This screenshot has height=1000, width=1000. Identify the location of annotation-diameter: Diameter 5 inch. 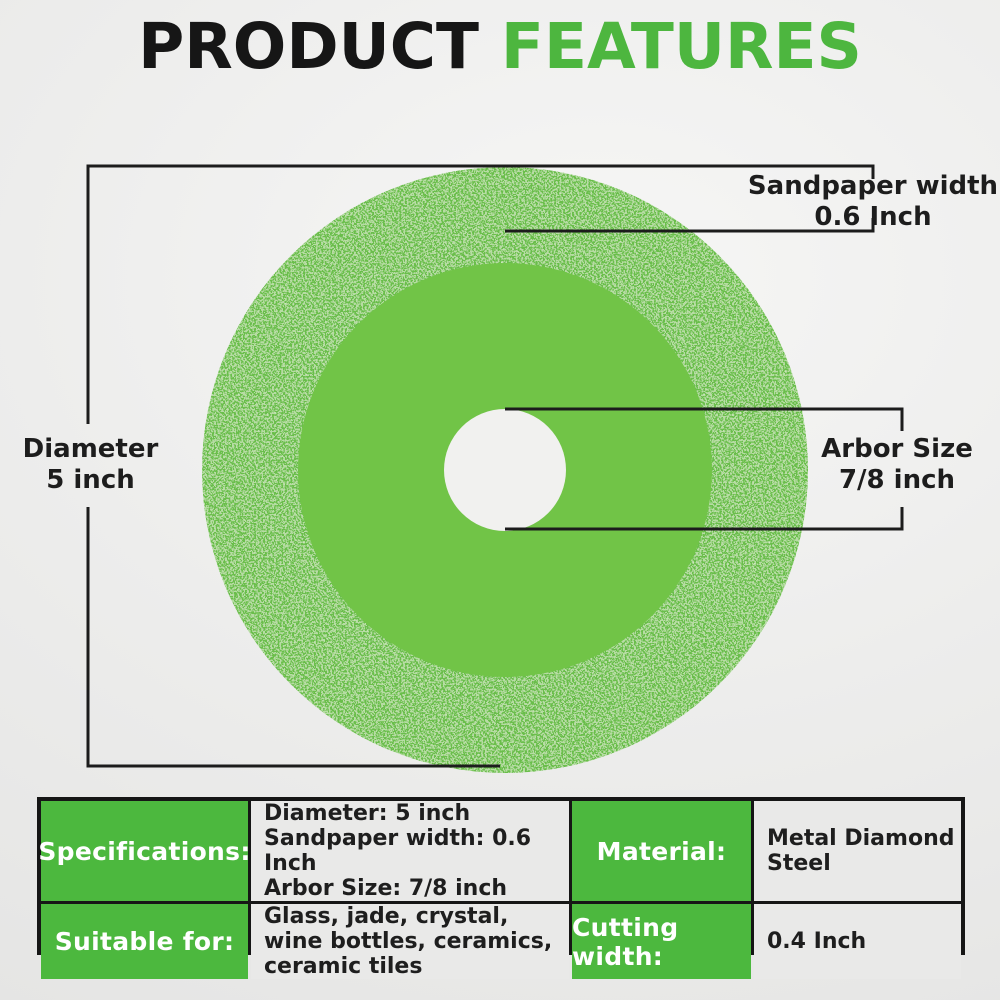
(90, 465).